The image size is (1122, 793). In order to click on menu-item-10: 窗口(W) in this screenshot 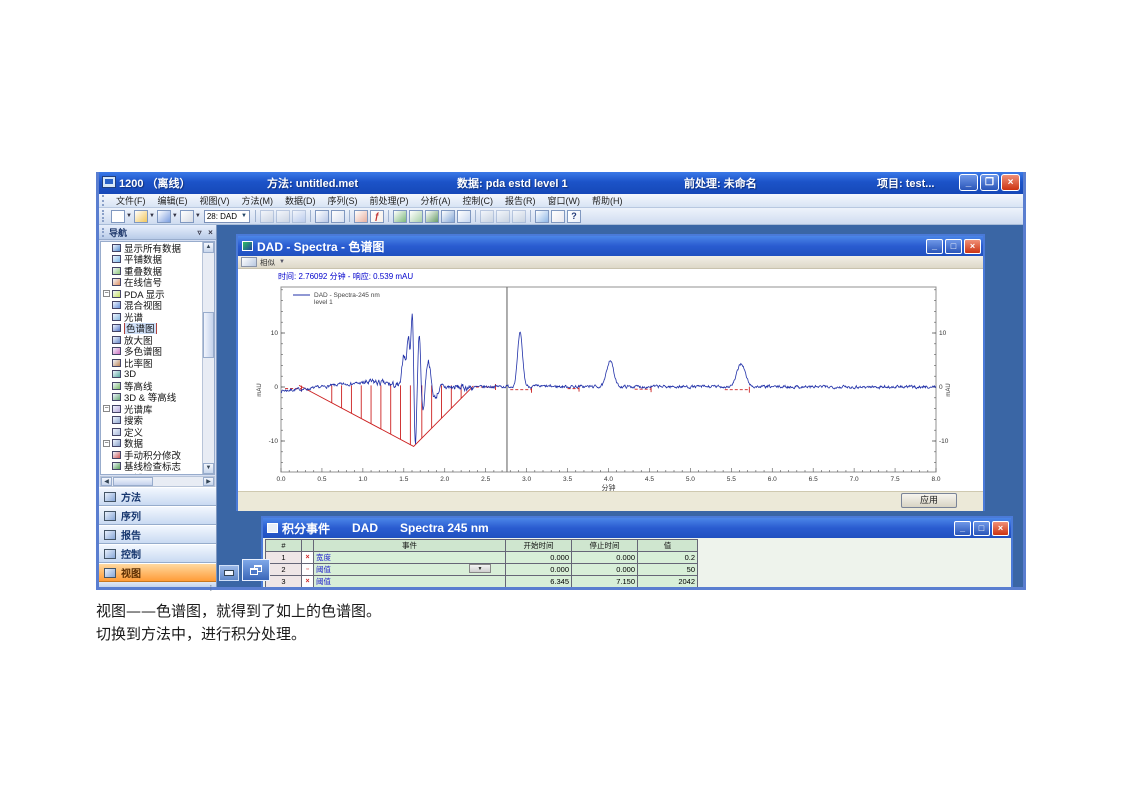, I will do `click(564, 201)`.